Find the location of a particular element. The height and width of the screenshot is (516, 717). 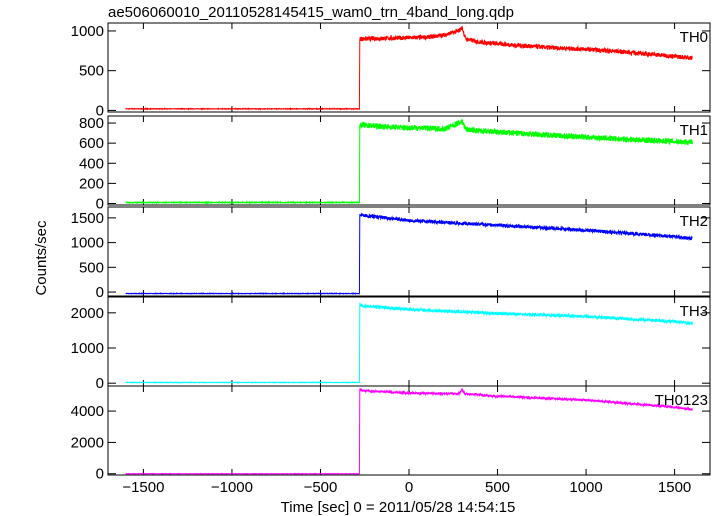

series-line-th0 is located at coordinates (409, 68).